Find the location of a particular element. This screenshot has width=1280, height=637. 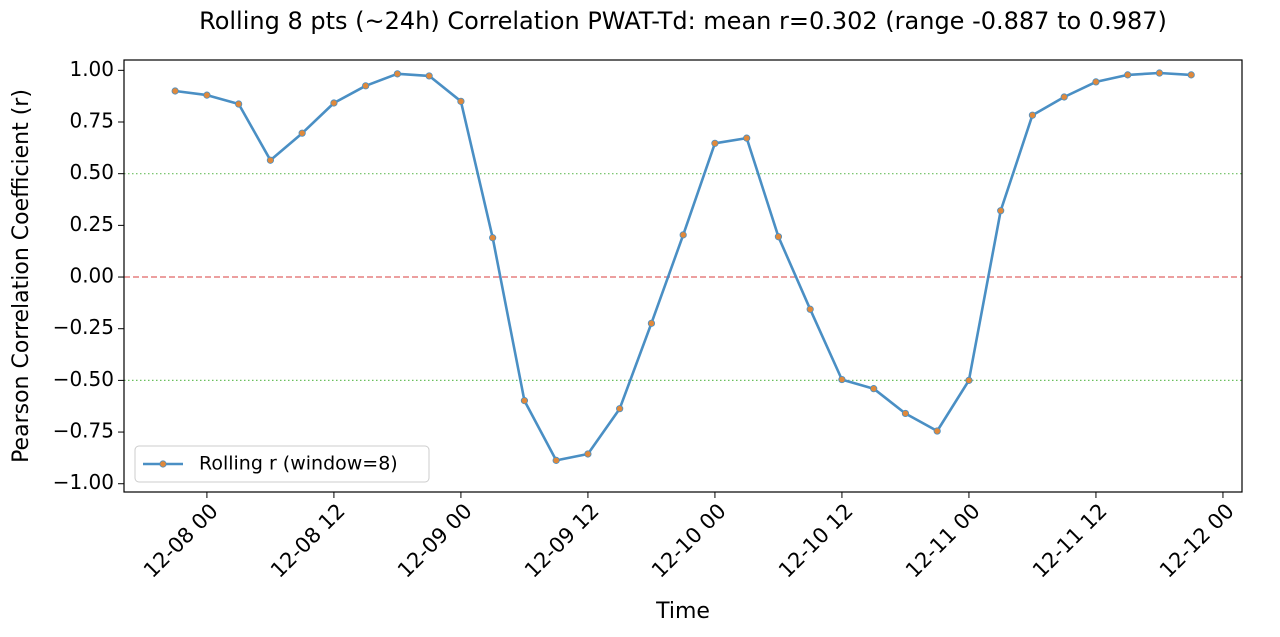

x-tick-label: 12-10 12 is located at coordinates (816, 541).